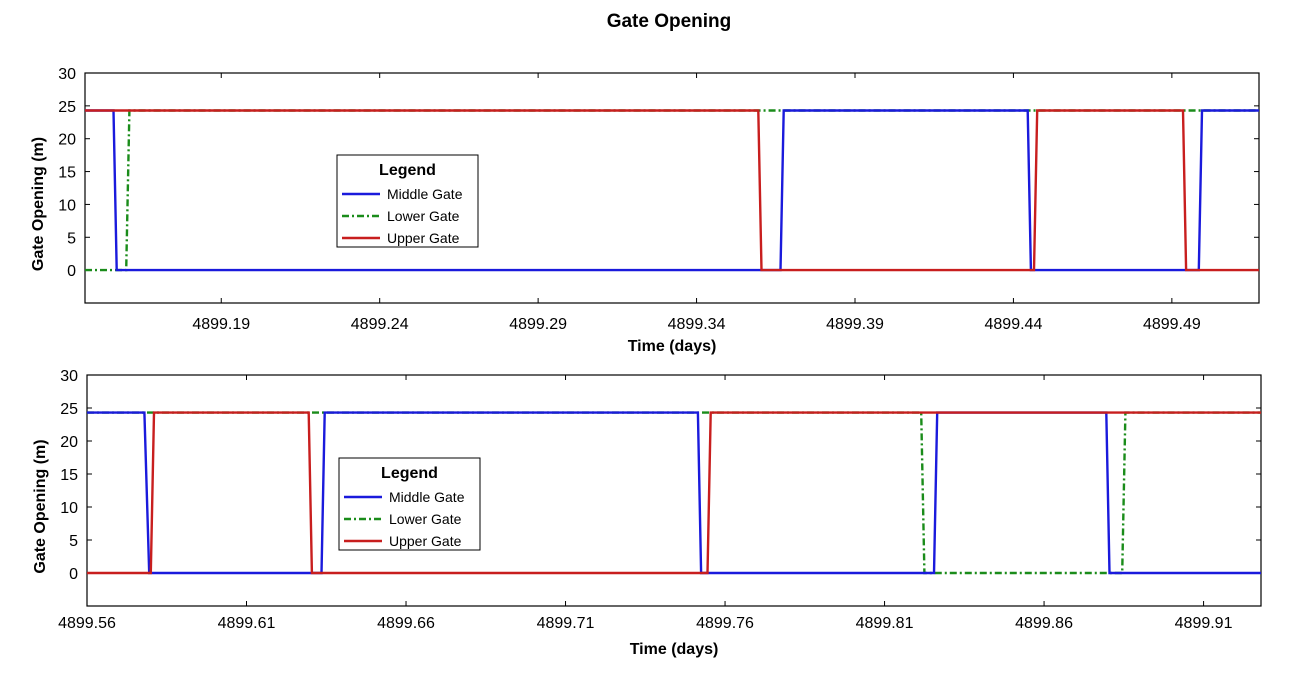 Image resolution: width=1293 pixels, height=673 pixels. I want to click on x-tick-label: 4899.44, so click(1014, 324).